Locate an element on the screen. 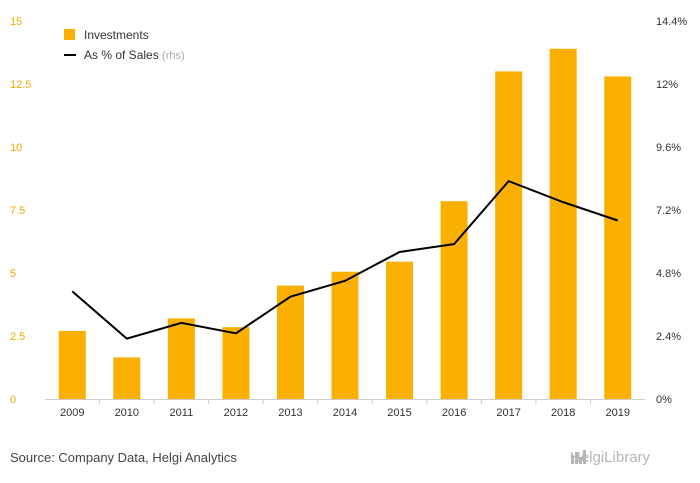 This screenshot has width=700, height=483. y-left-tick-label: 15 is located at coordinates (16, 22).